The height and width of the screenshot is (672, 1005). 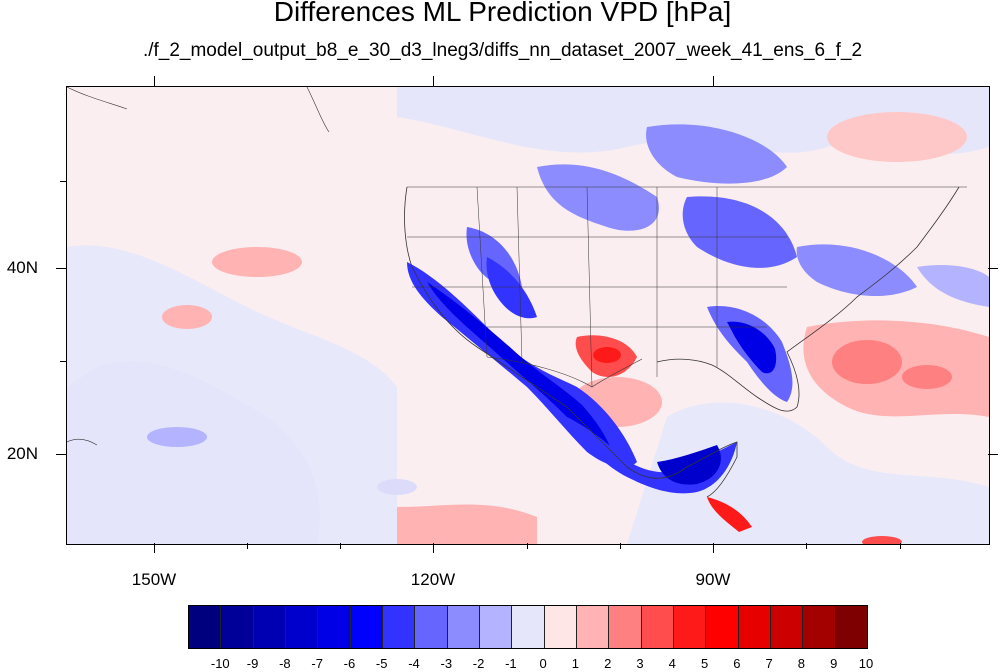 I want to click on map-title: Differences ML Prediction VPD [hPa], so click(x=502, y=13).